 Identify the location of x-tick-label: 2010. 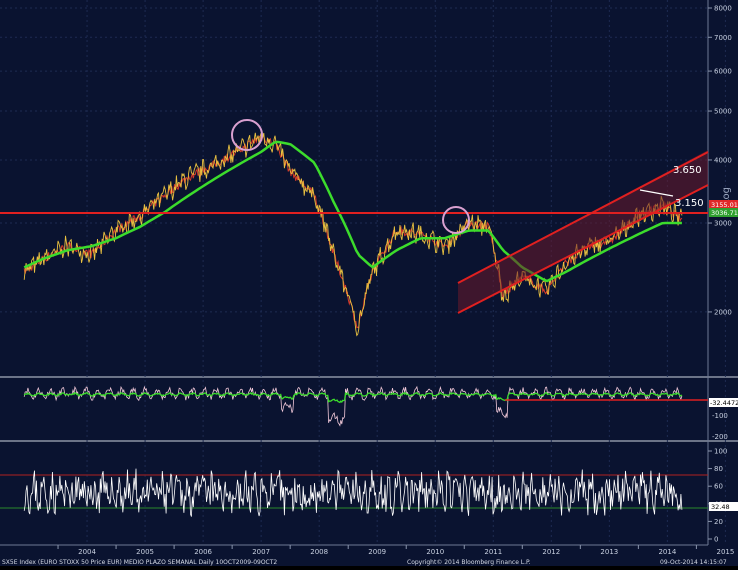
(435, 552).